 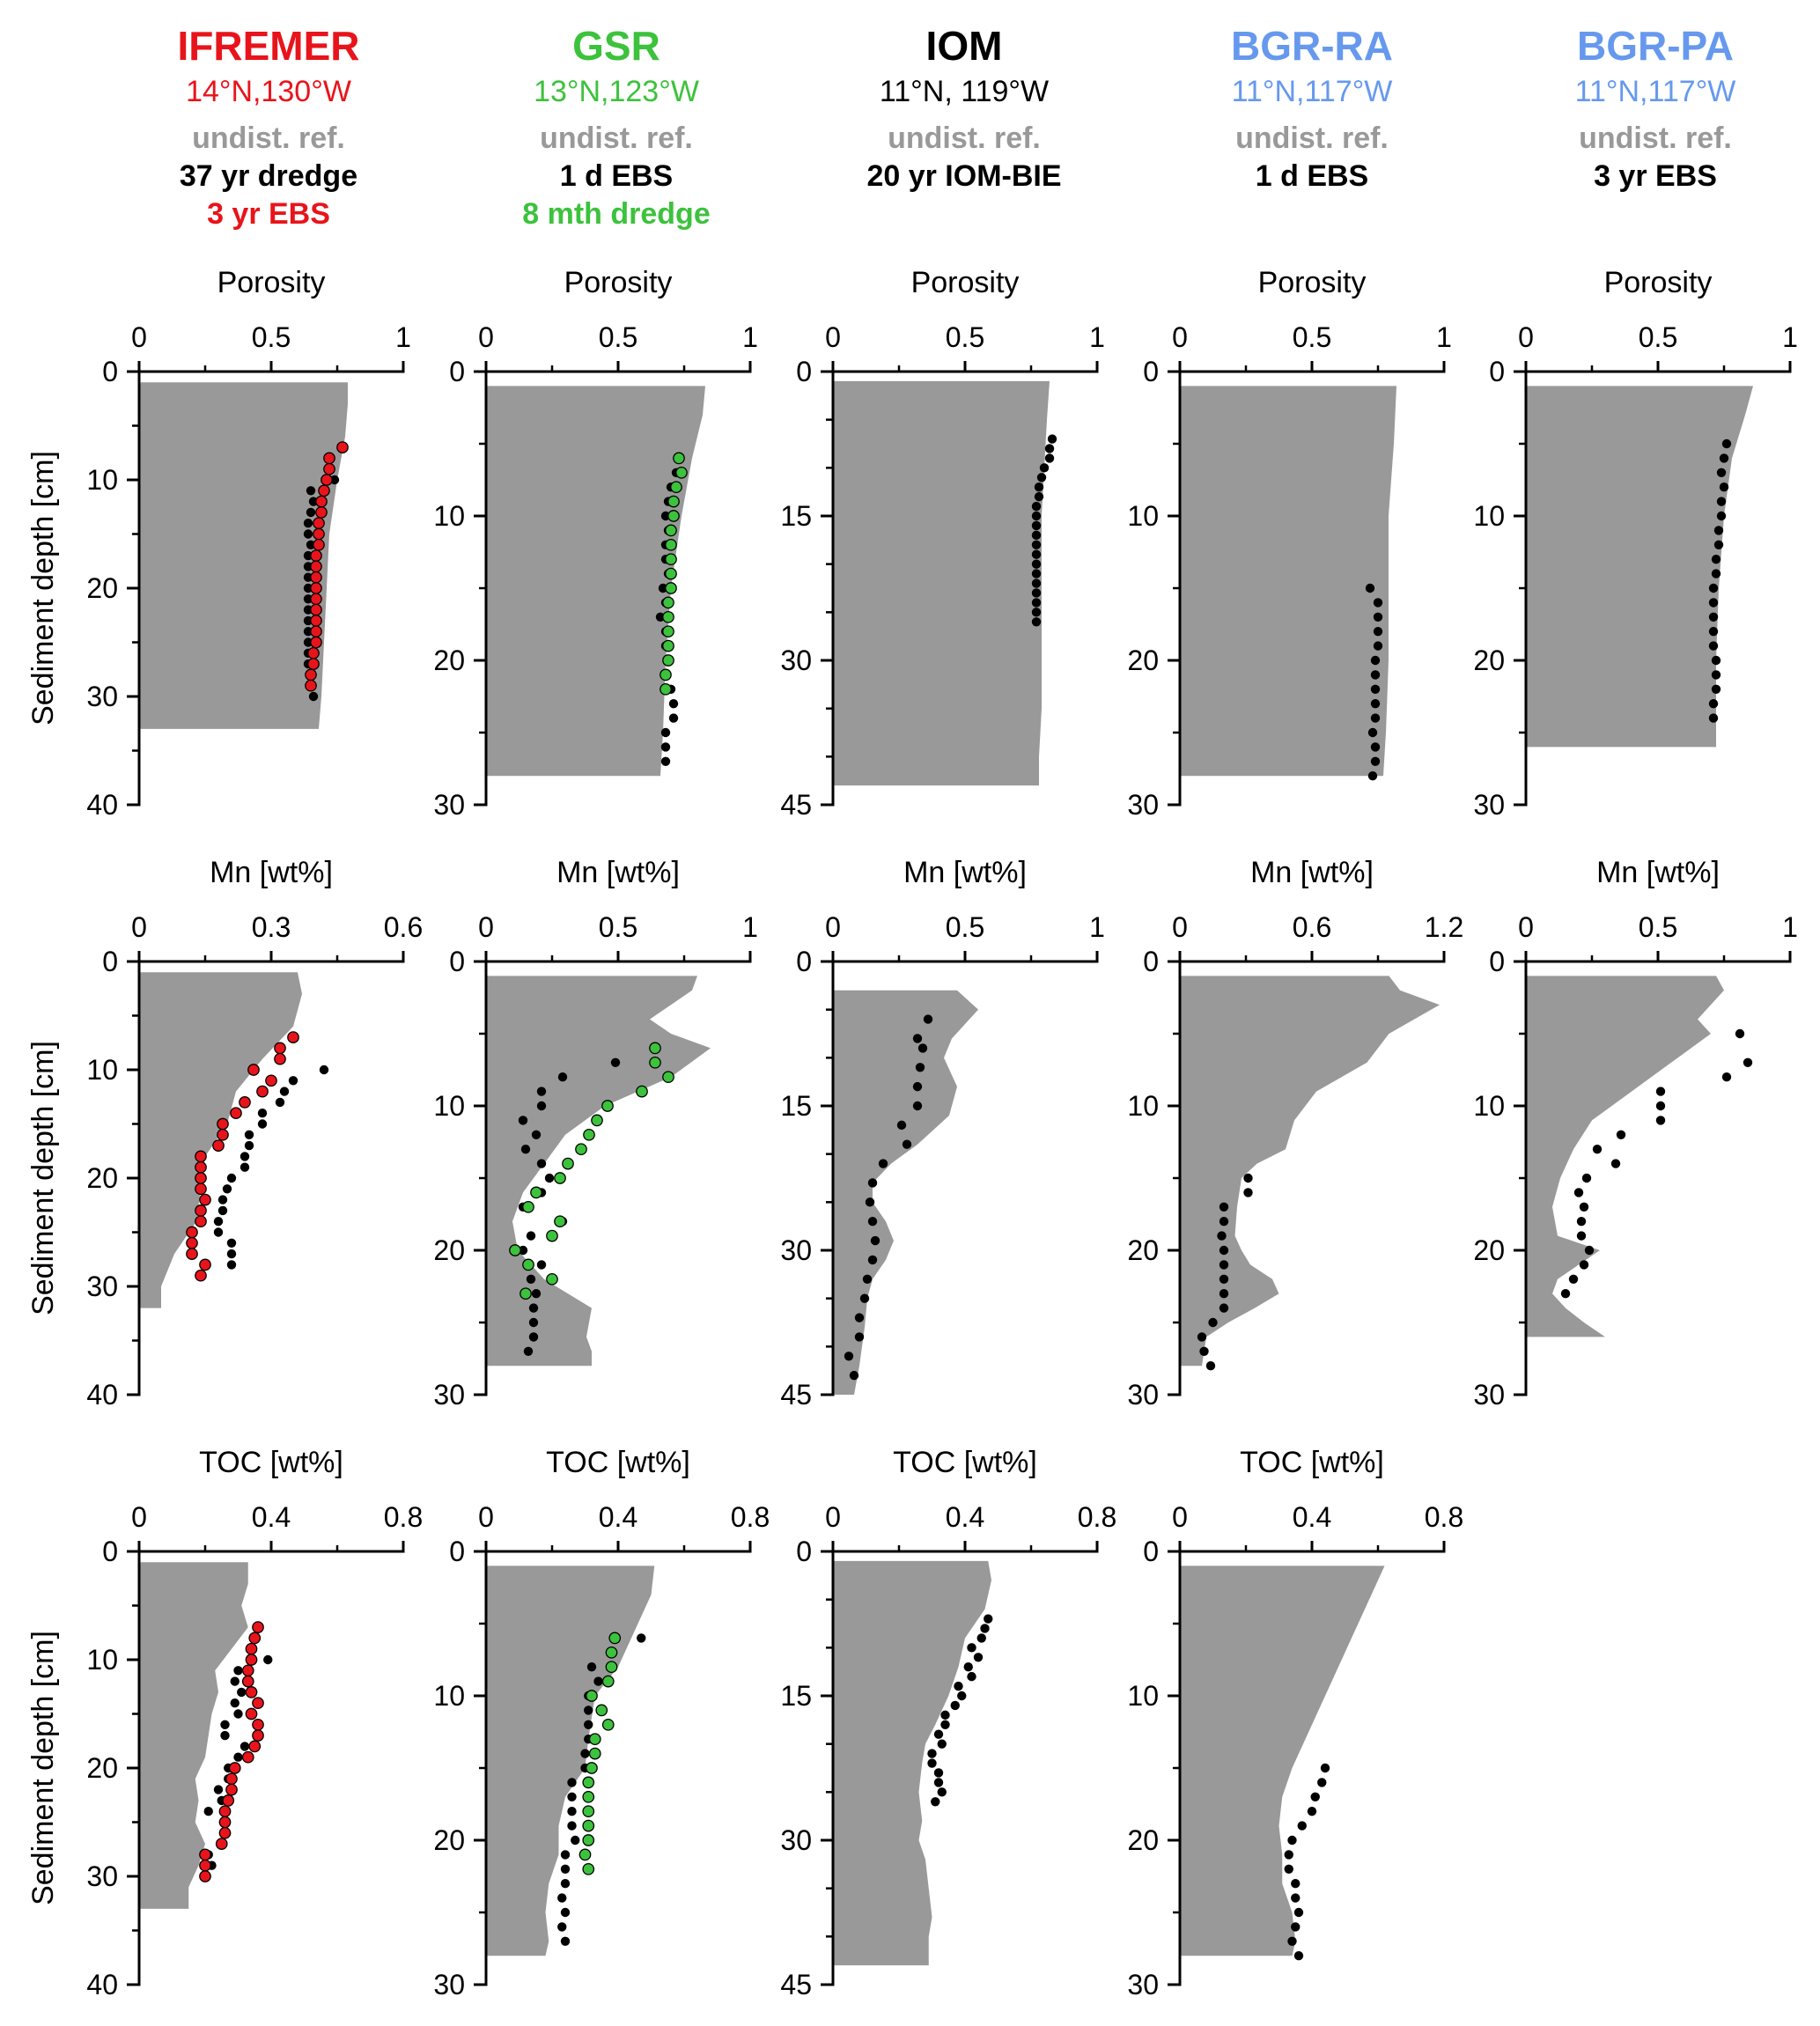 What do you see at coordinates (965, 1517) in the screenshot?
I see `x-tick-label: 0.4` at bounding box center [965, 1517].